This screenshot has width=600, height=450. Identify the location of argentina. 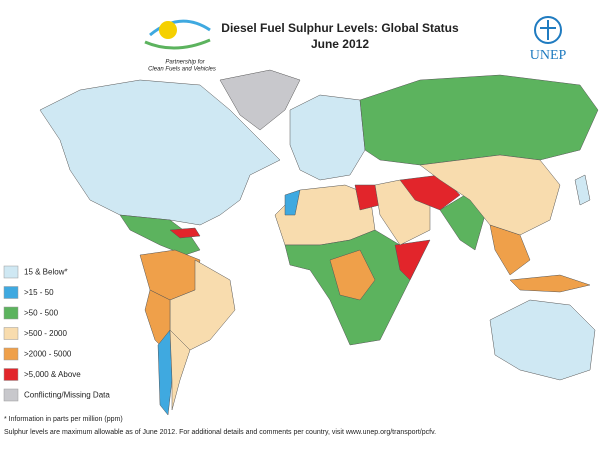
(180, 370).